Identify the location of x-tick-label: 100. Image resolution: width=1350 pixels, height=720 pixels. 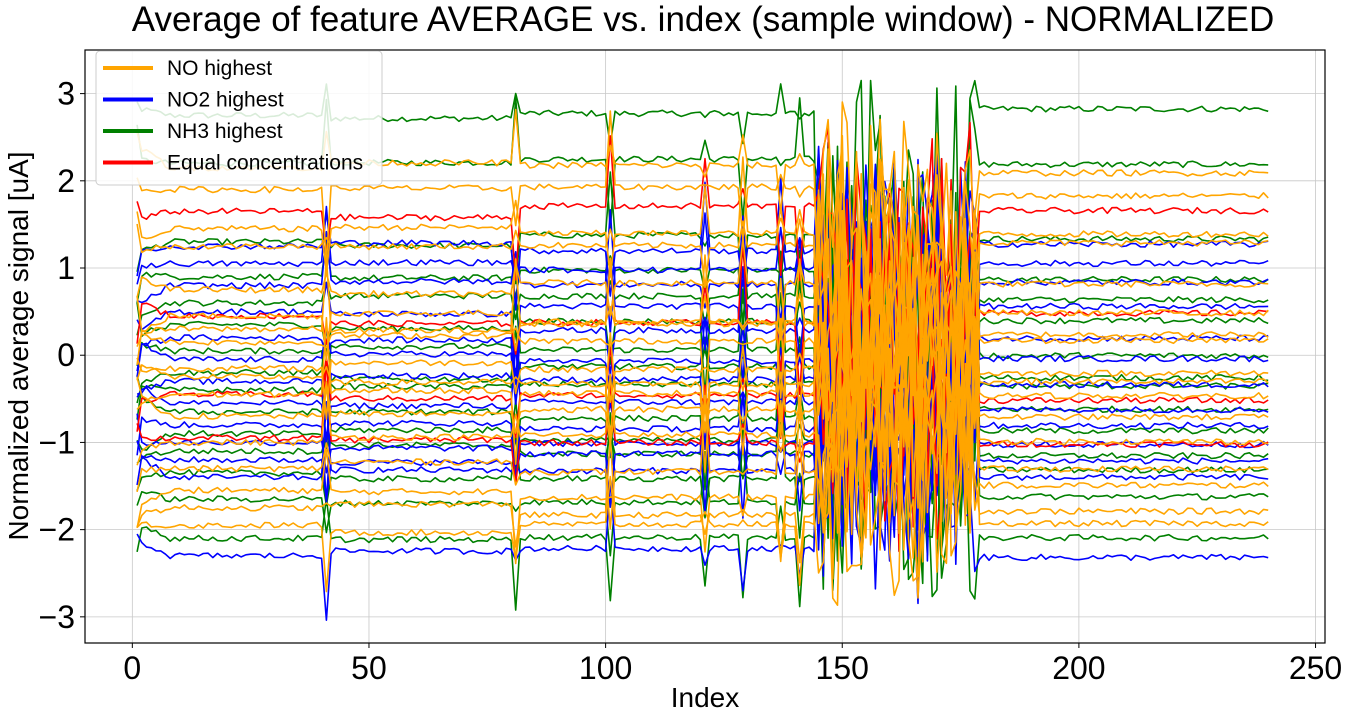
(605, 668).